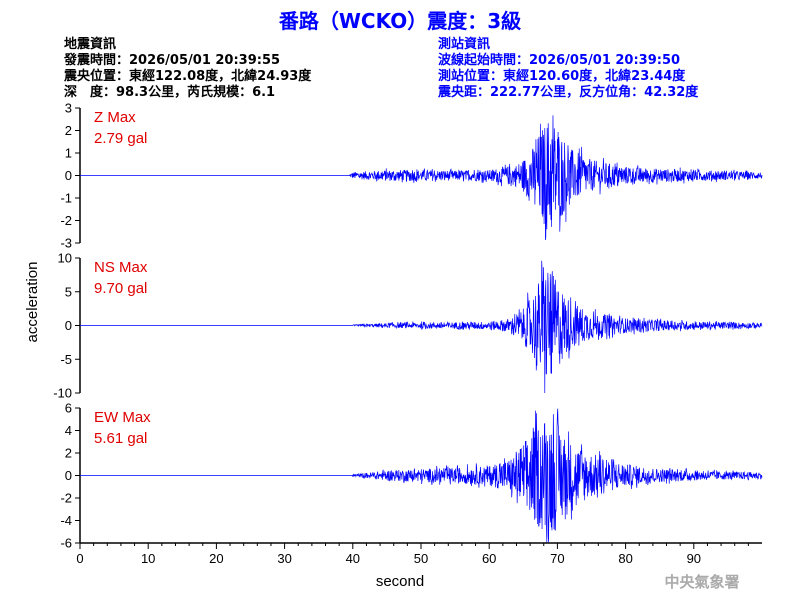  I want to click on y-tick-label: -6, so click(66, 543).